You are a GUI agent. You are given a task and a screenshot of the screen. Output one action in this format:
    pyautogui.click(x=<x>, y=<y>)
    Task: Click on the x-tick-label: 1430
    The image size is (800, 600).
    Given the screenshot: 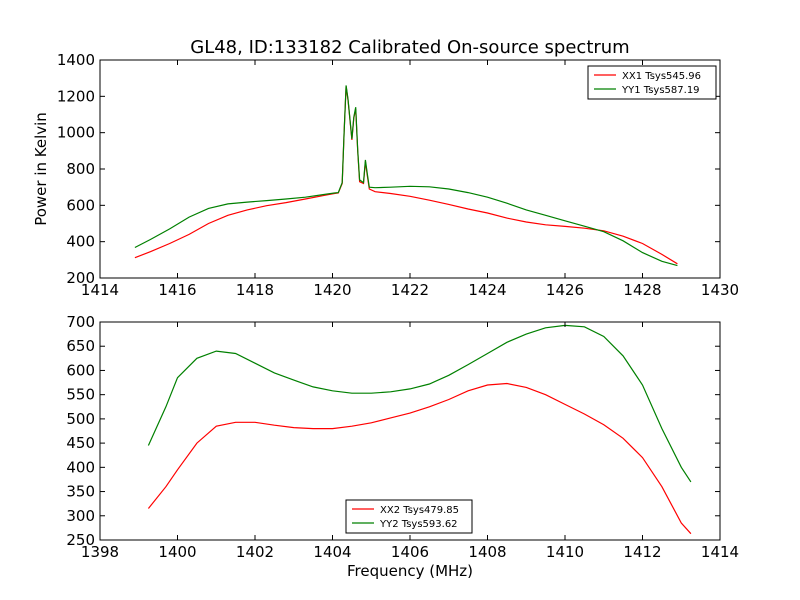 What is the action you would take?
    pyautogui.click(x=720, y=290)
    